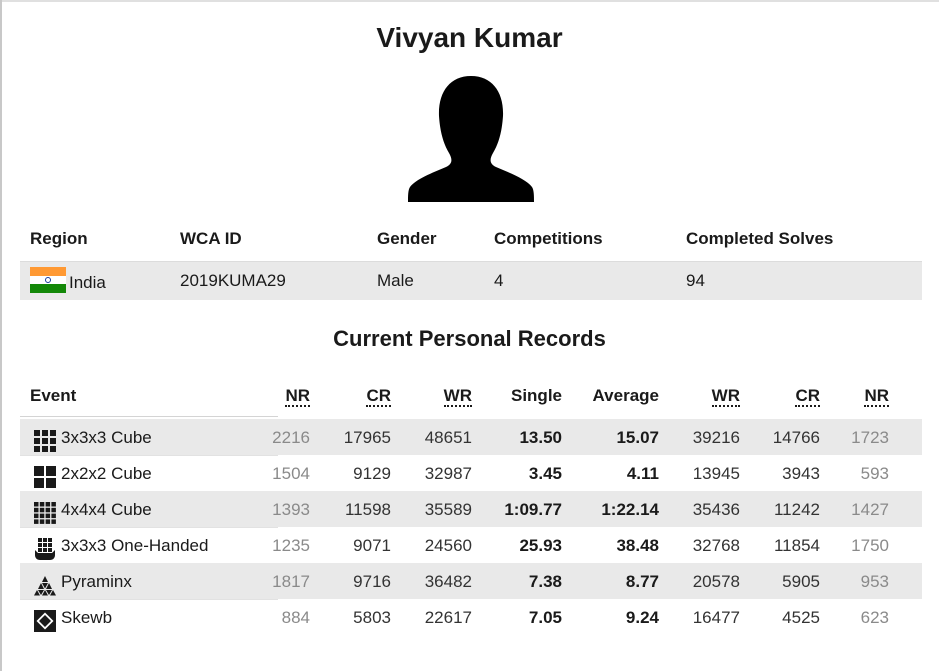 The height and width of the screenshot is (671, 939). I want to click on skewb-icon, so click(45, 621).